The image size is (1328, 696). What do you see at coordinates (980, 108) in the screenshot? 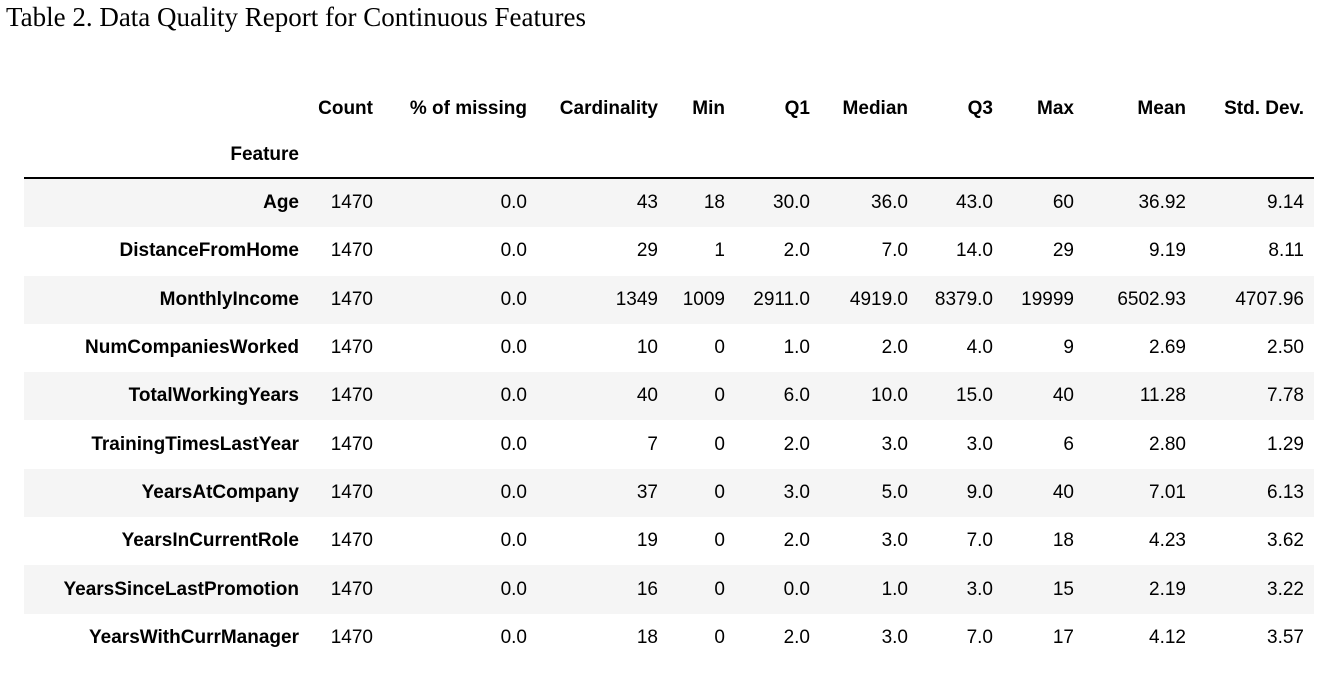
I see `column-header: Q3` at bounding box center [980, 108].